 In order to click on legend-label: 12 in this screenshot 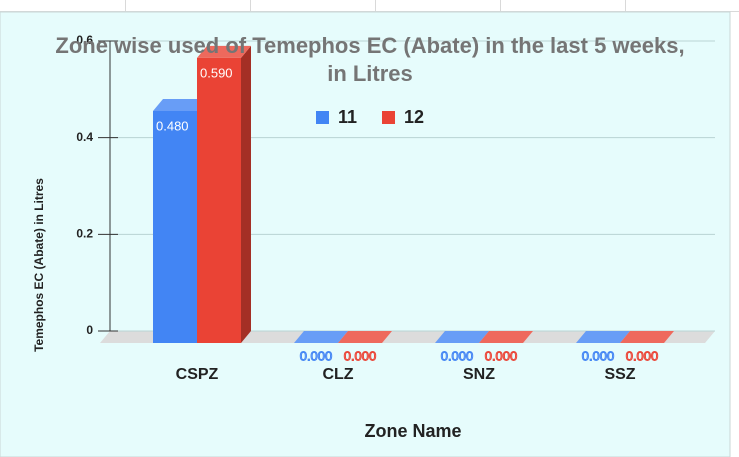, I will do `click(414, 117)`.